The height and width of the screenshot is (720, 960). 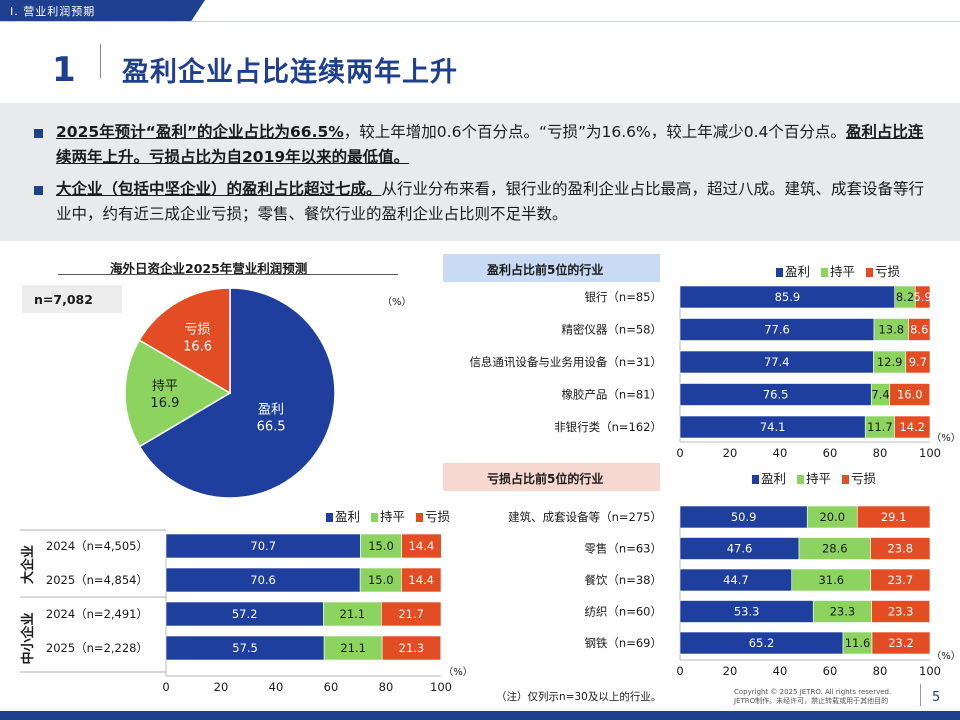 I want to click on pie-slice-flat, so click(x=178, y=393).